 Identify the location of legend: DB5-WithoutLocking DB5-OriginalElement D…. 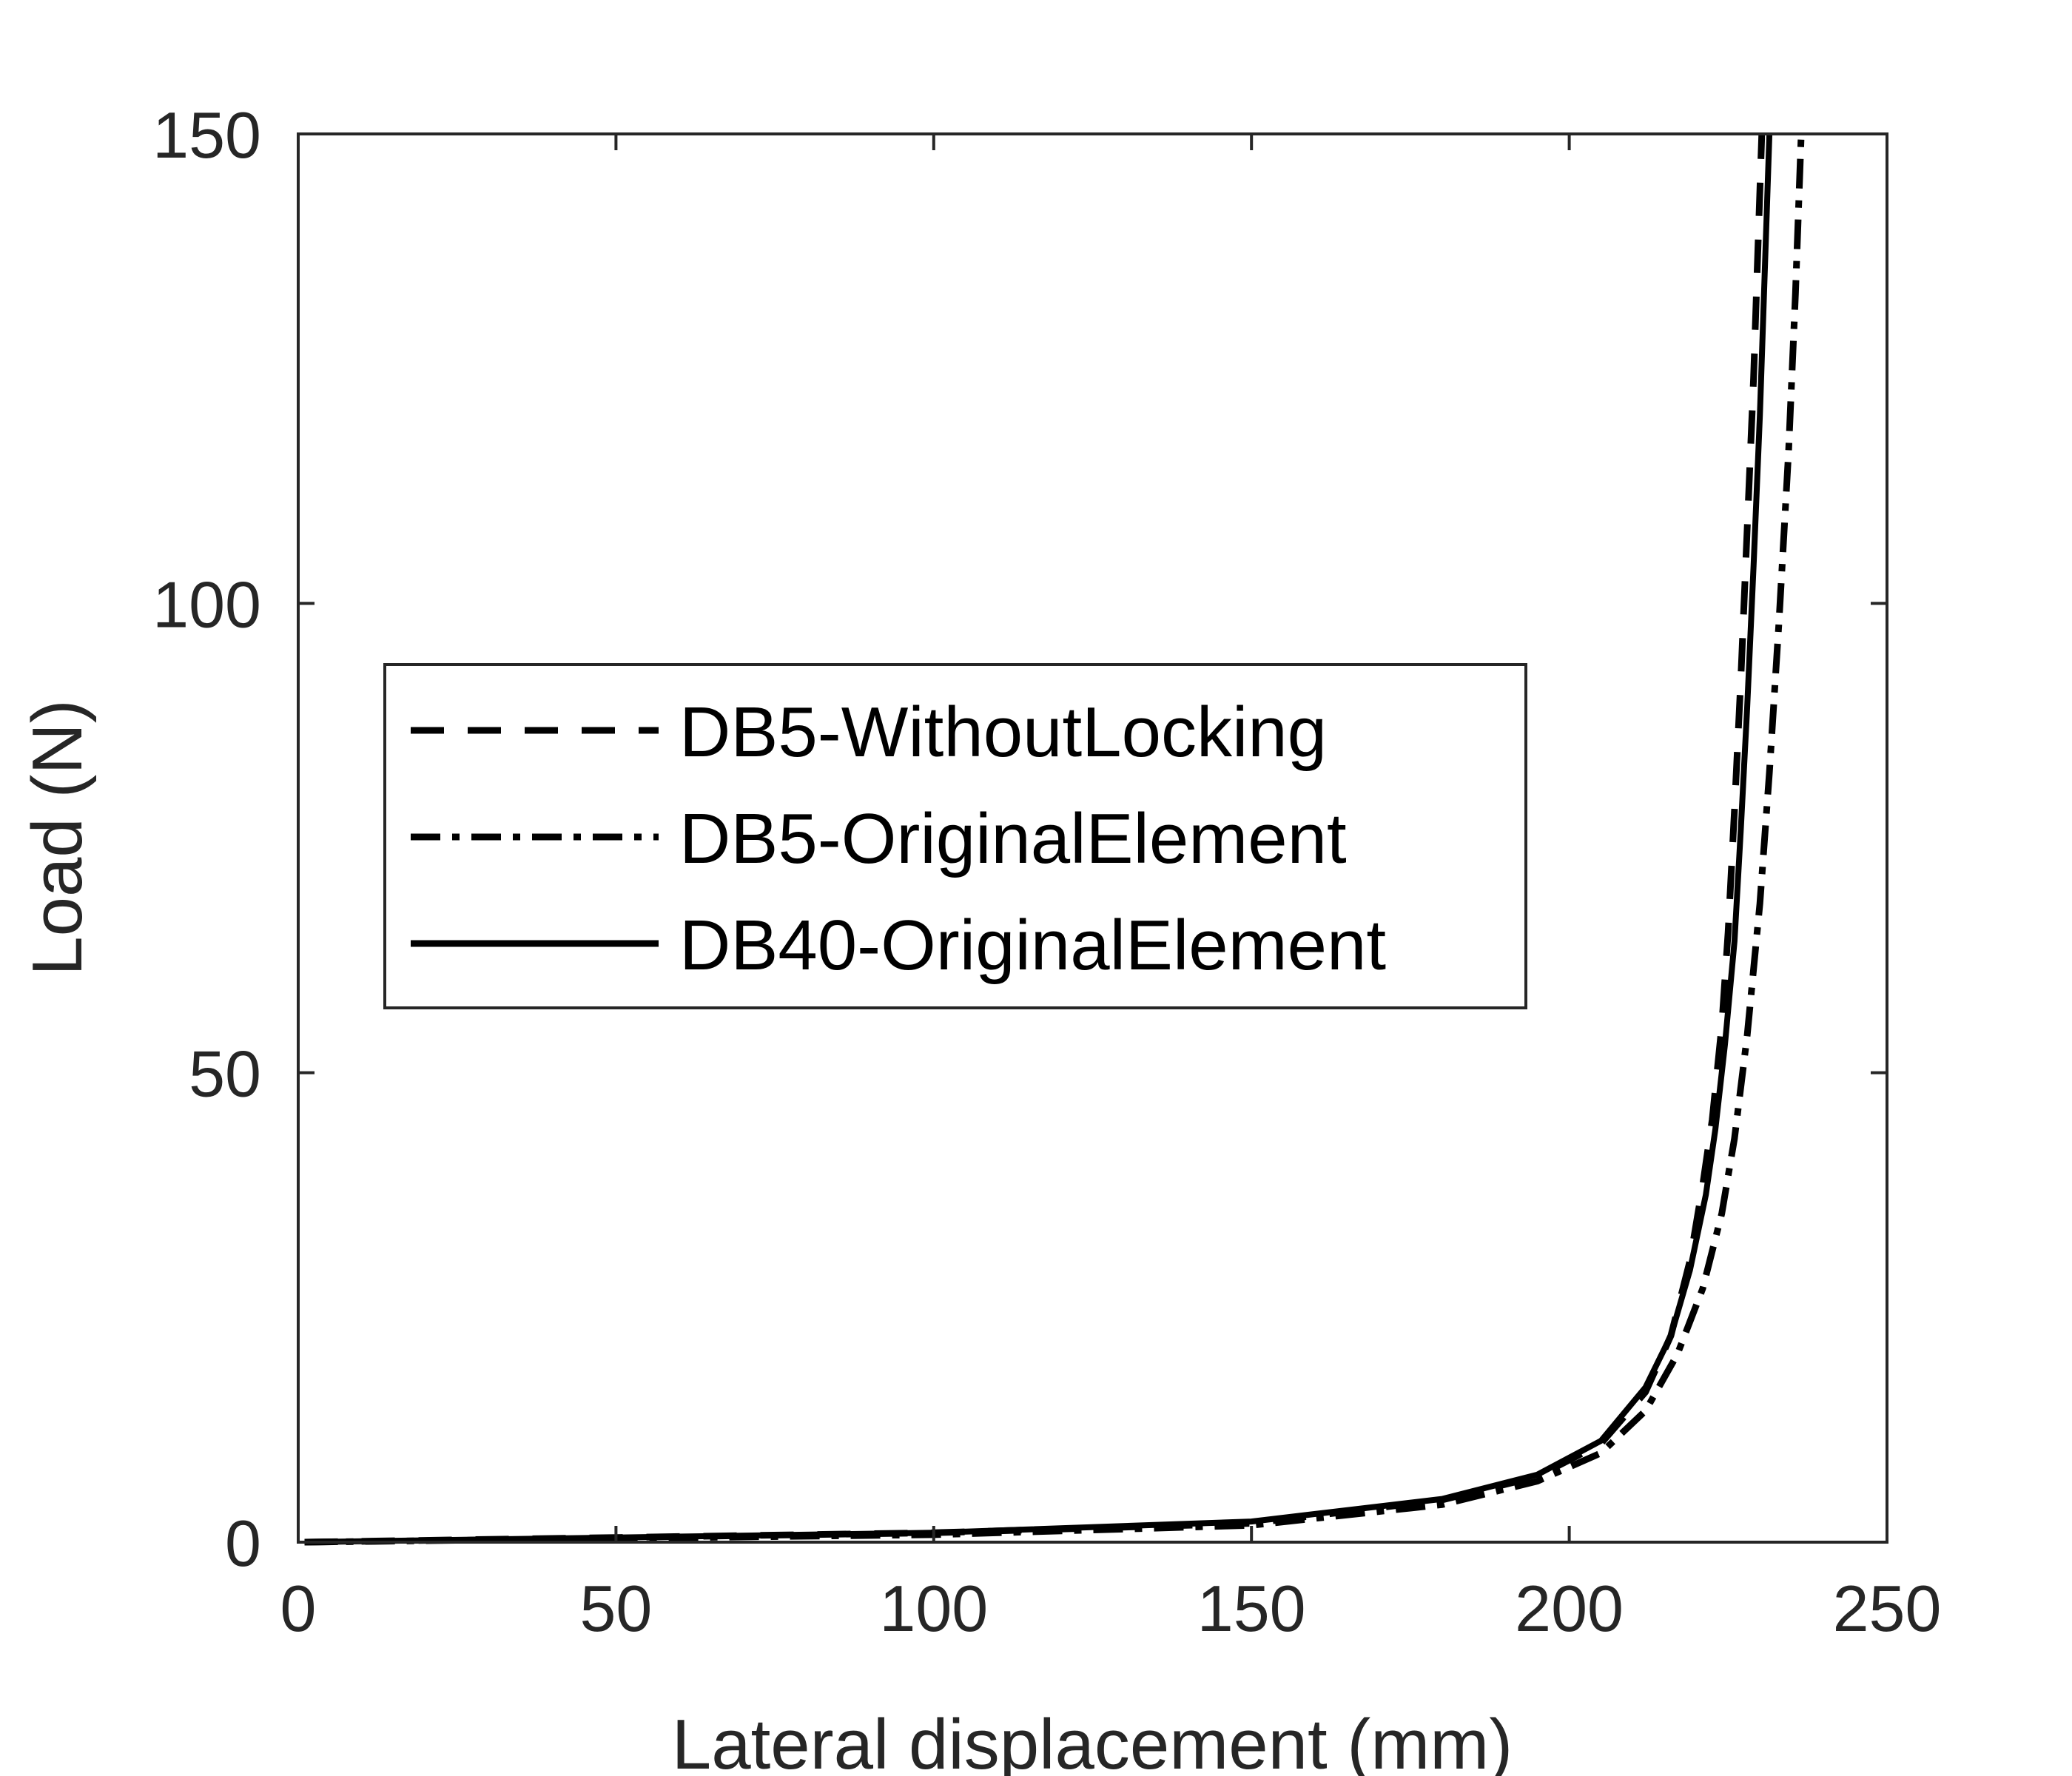
(955, 836).